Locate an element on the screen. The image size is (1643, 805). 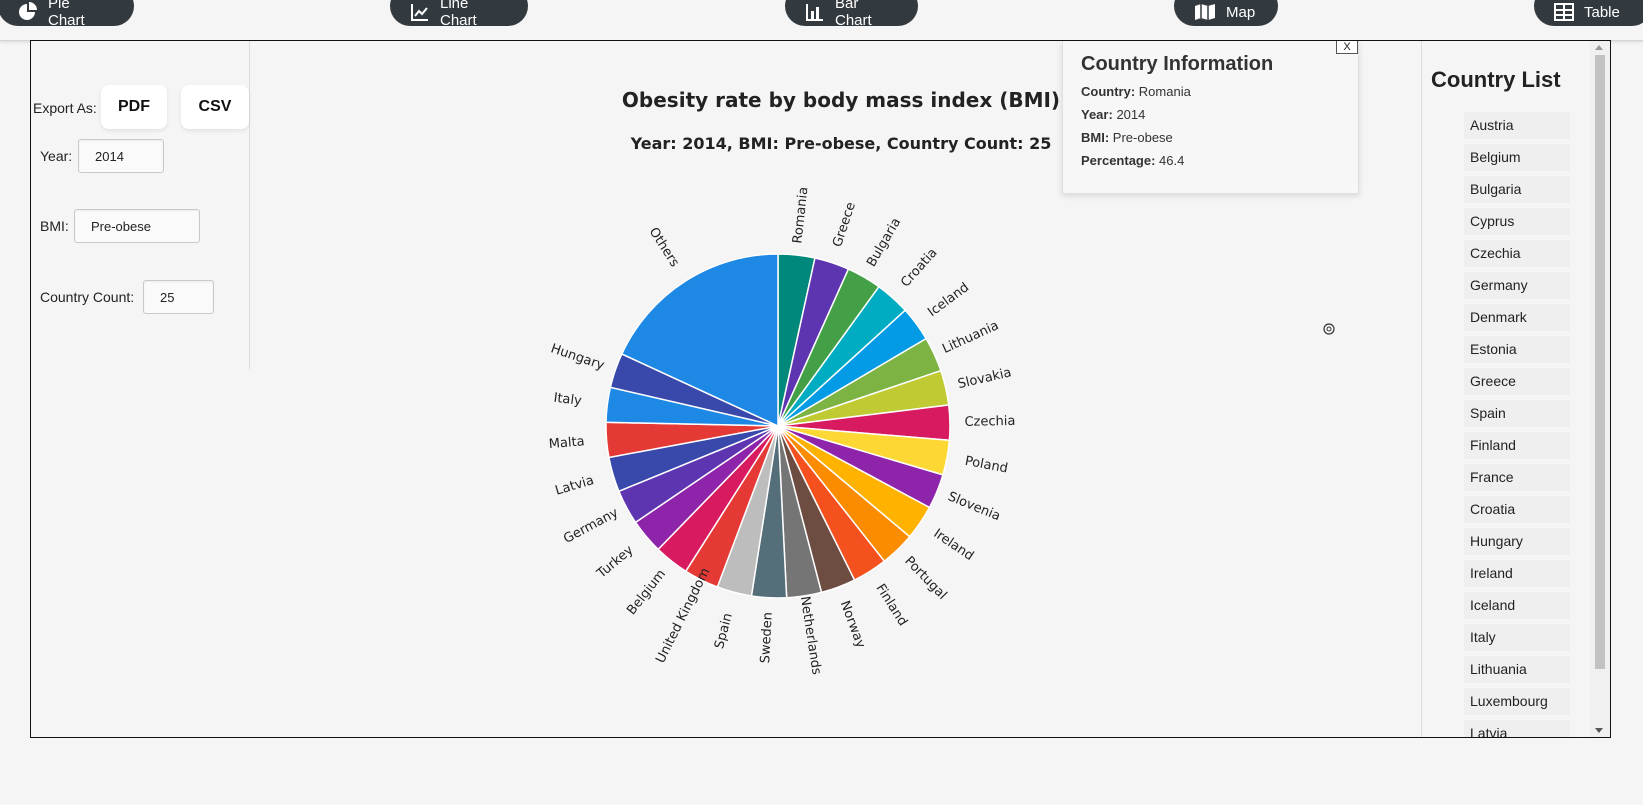
pie-label: Others is located at coordinates (664, 247).